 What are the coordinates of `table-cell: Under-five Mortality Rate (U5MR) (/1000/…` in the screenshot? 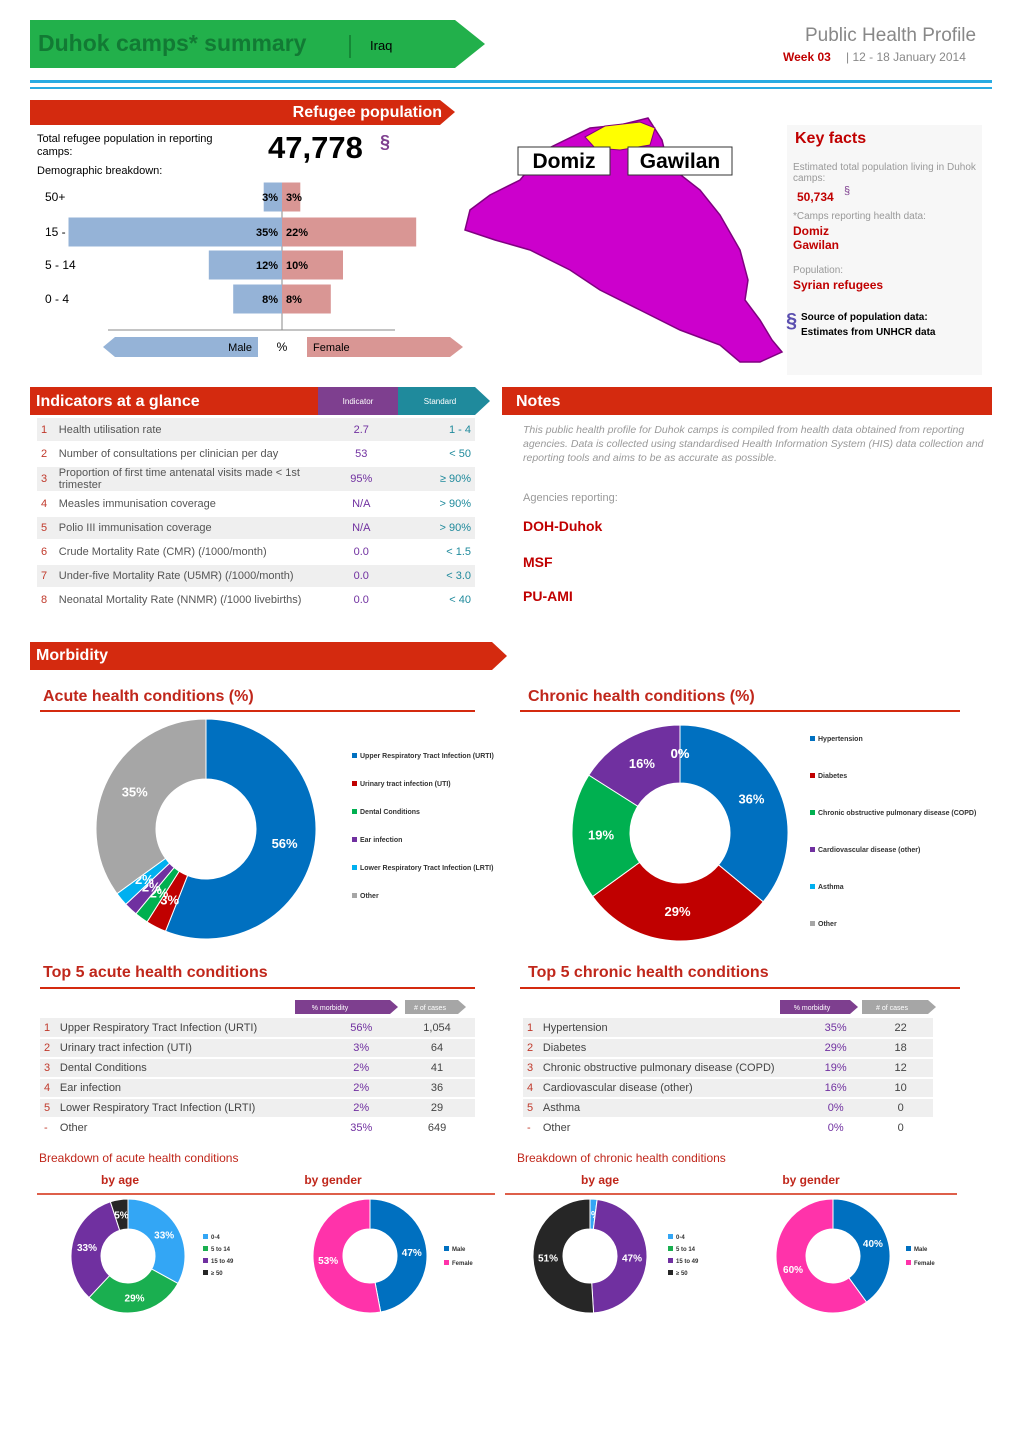 It's located at (193, 576).